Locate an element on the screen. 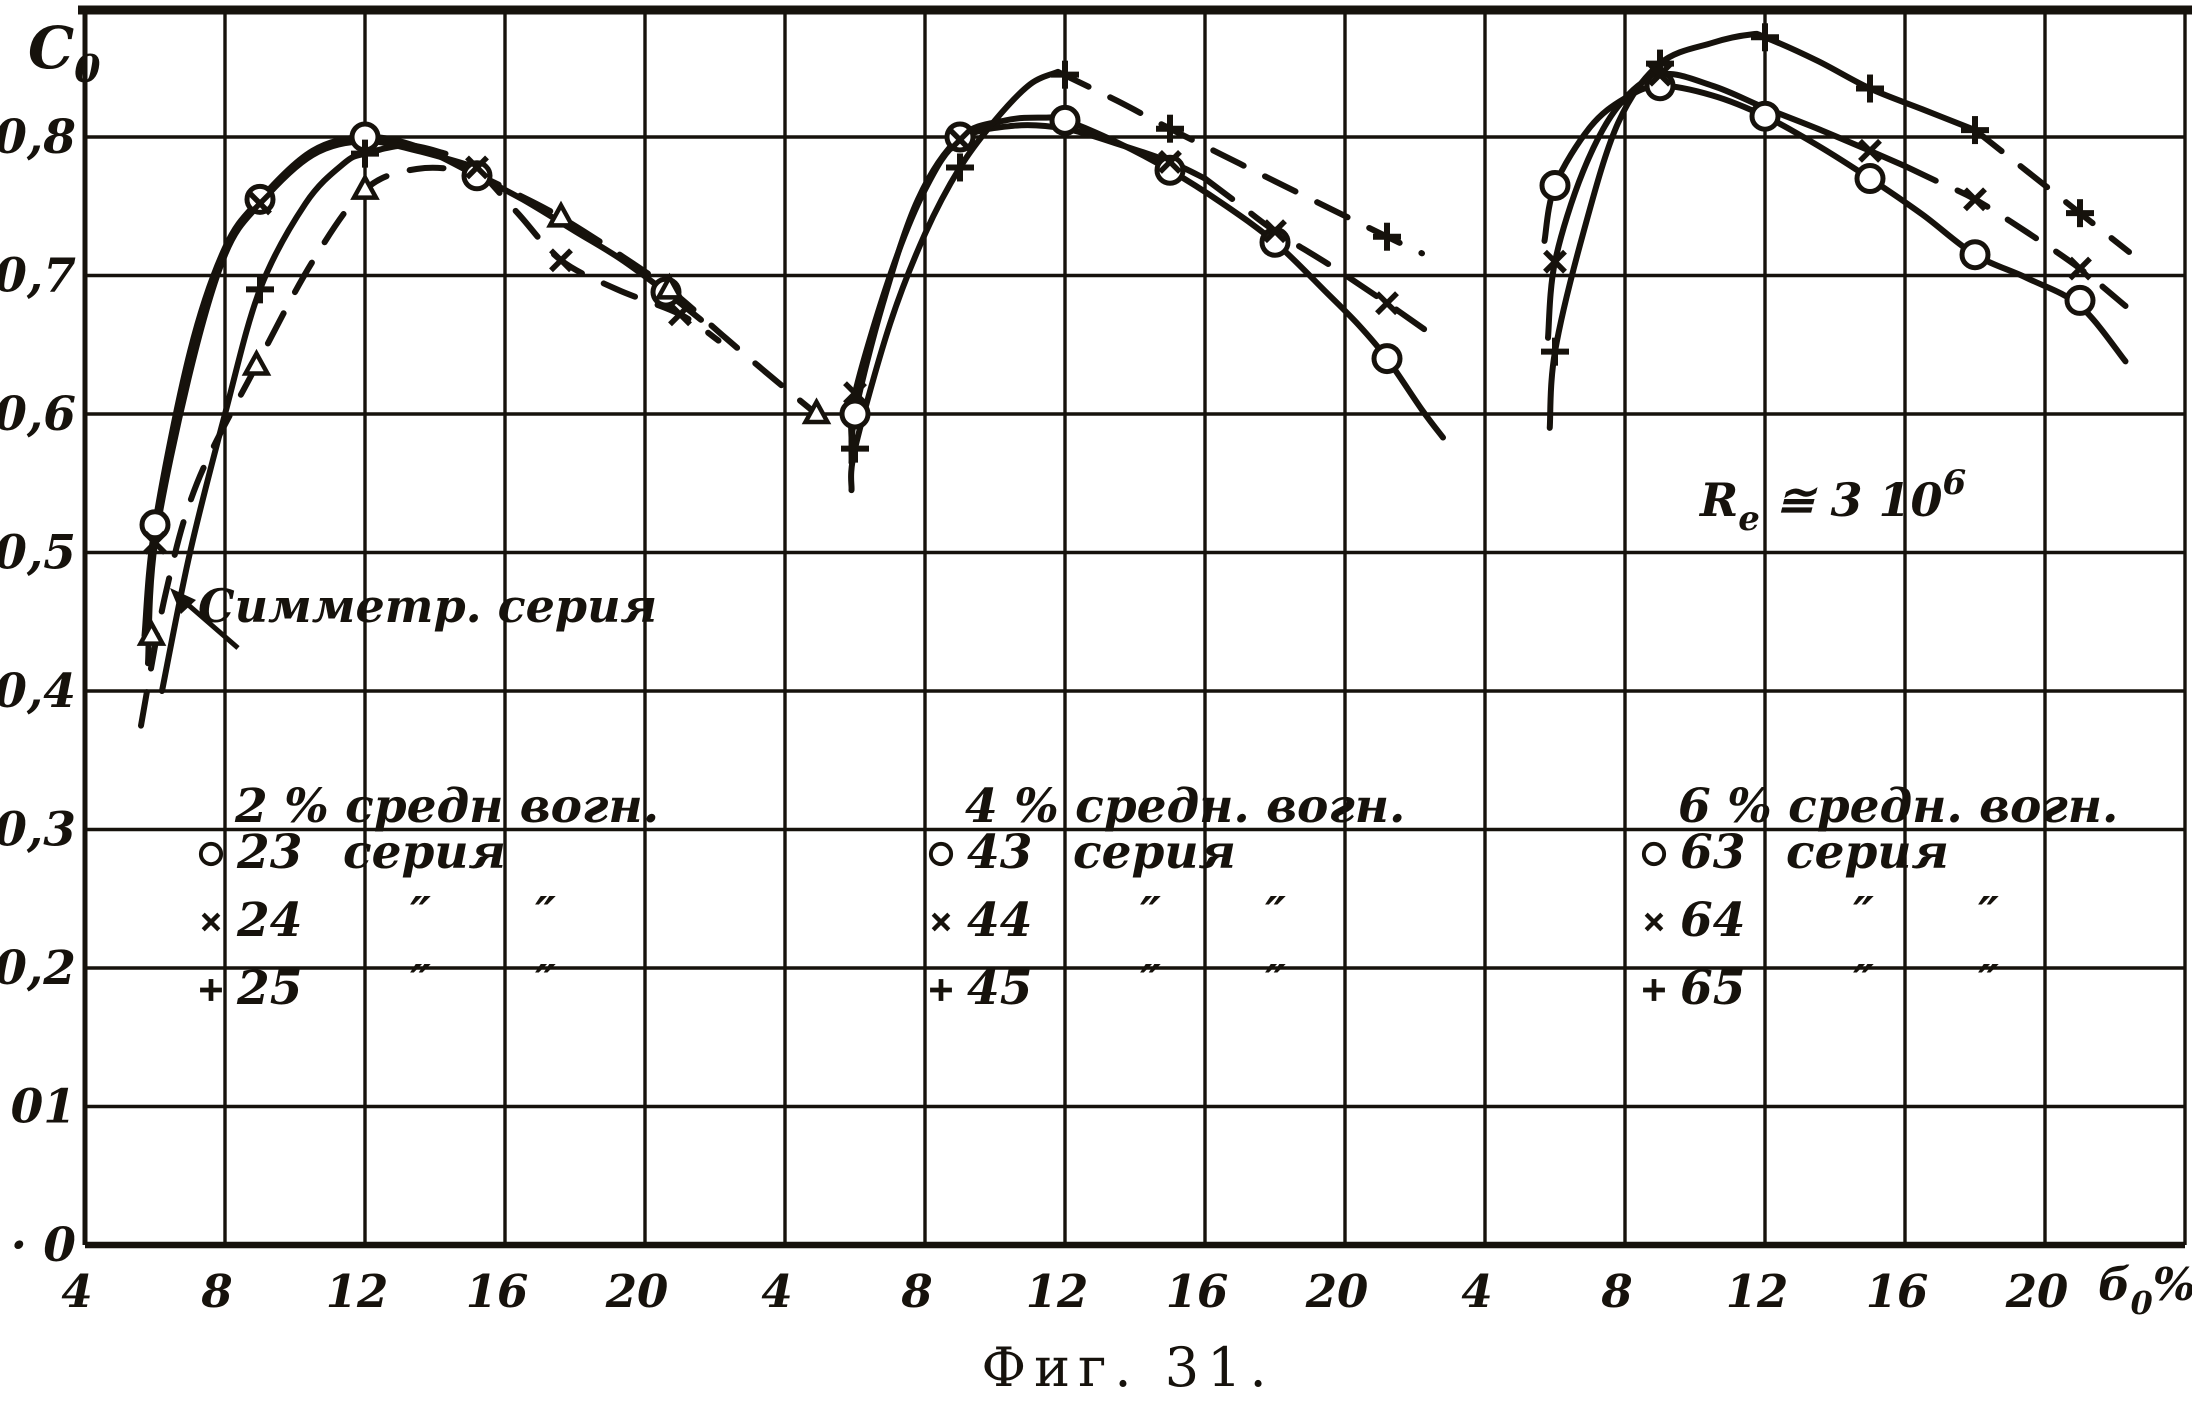 The image size is (2192, 1402). legend-header: 6 % средн. вогн. is located at coordinates (1898, 806).